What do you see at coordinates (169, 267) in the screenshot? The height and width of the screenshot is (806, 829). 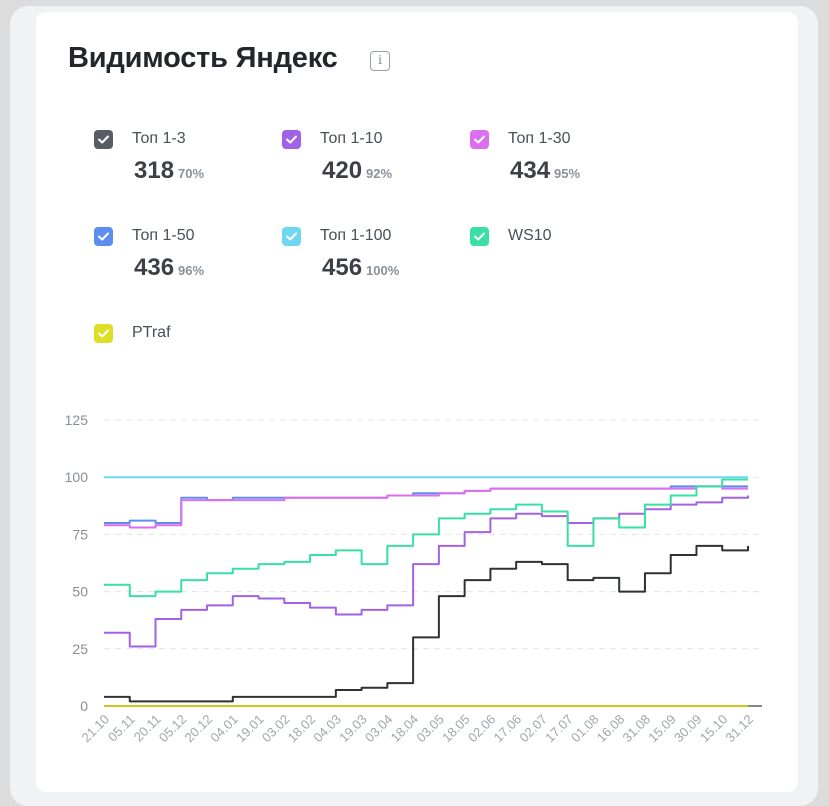 I see `legend-value: 436 96%` at bounding box center [169, 267].